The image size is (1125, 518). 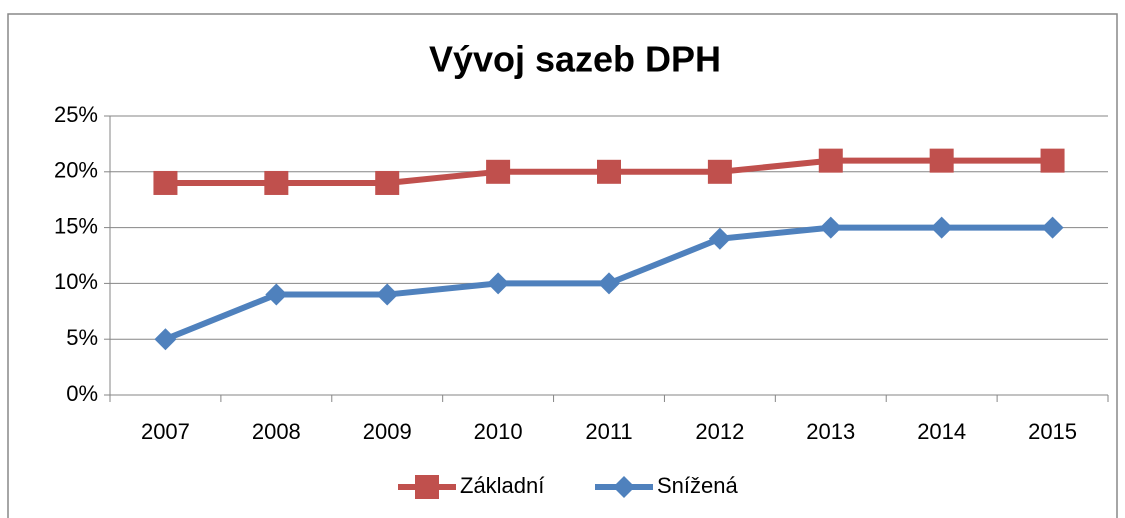 What do you see at coordinates (82, 393) in the screenshot?
I see `y-tick-label: 0%` at bounding box center [82, 393].